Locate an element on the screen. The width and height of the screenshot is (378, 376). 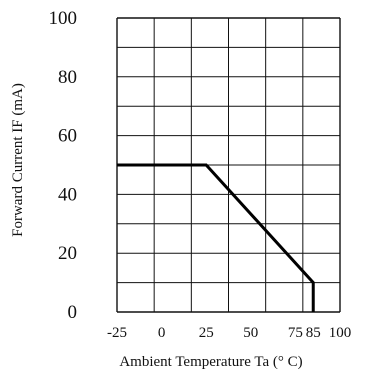
x-tick-label: 75 is located at coordinates (295, 333).